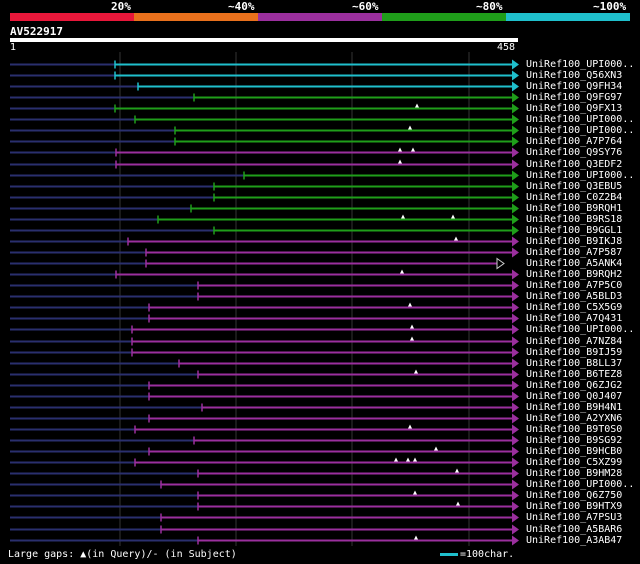  I want to click on hit-label-link: UniRef100_A5ANK4, so click(574, 263).